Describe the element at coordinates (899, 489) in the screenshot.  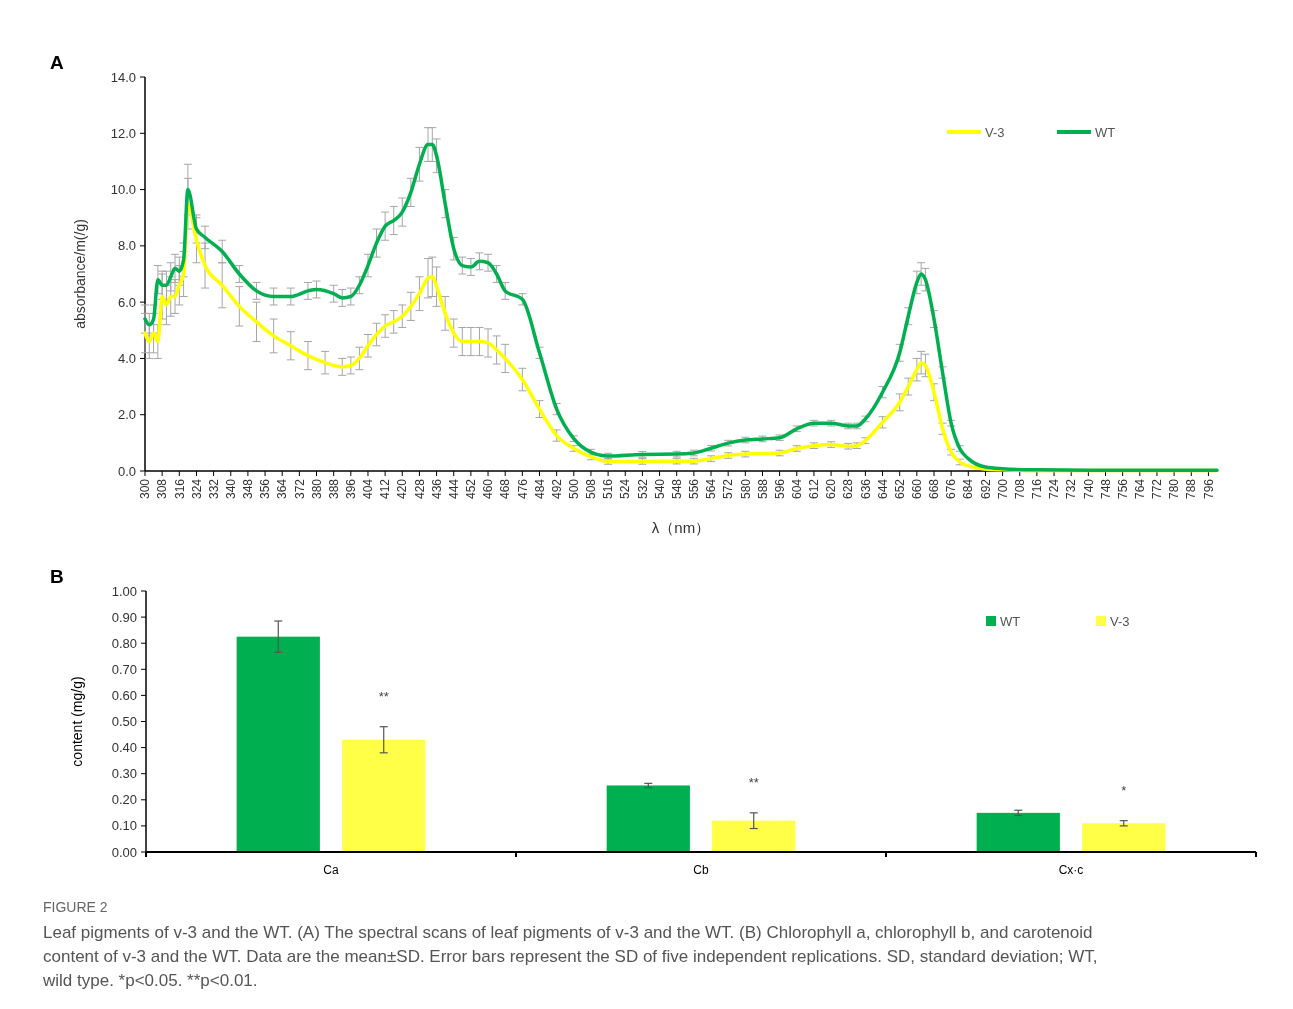
I see `x-tick-label: 652` at that location.